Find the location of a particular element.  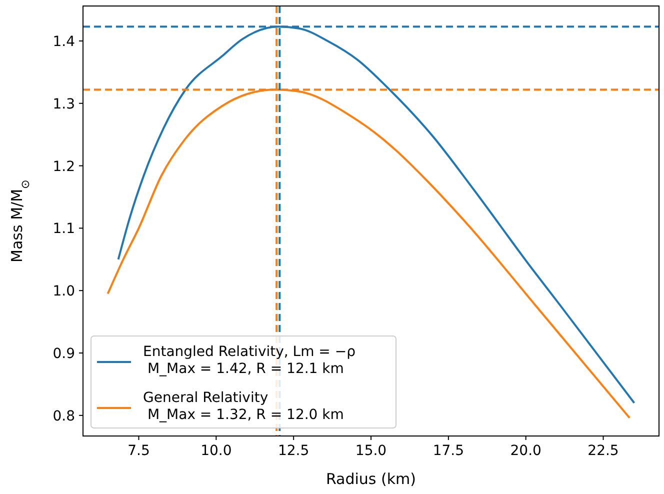

legend-label: Entangled Relativity, Lm = −ρ M_Max = 1.42, R = 12.1 km is located at coordinates (249, 360).